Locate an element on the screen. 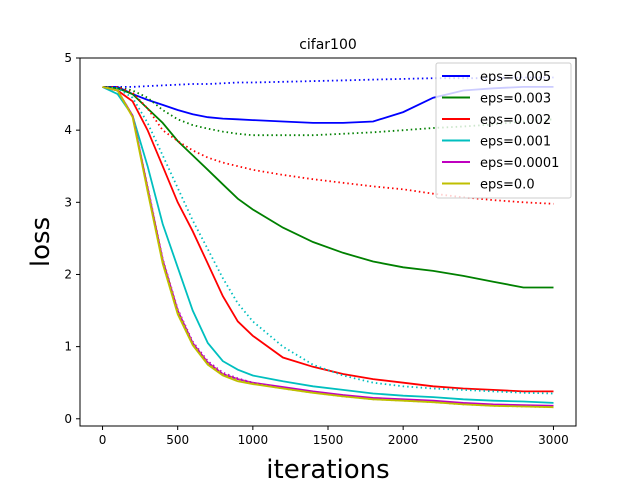 This screenshot has width=640, height=480. x-tick-label: 2000 is located at coordinates (403, 440).